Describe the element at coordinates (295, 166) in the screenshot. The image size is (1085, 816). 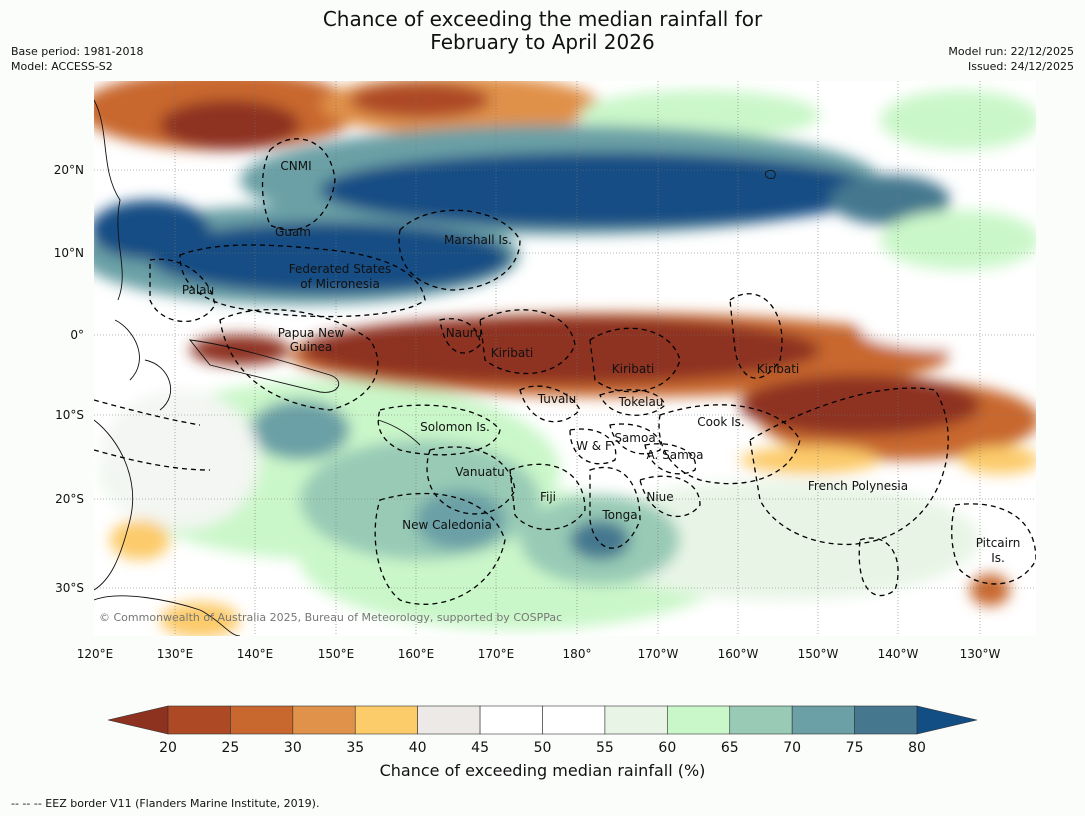
I see `label-cnmi: CNMI` at that location.